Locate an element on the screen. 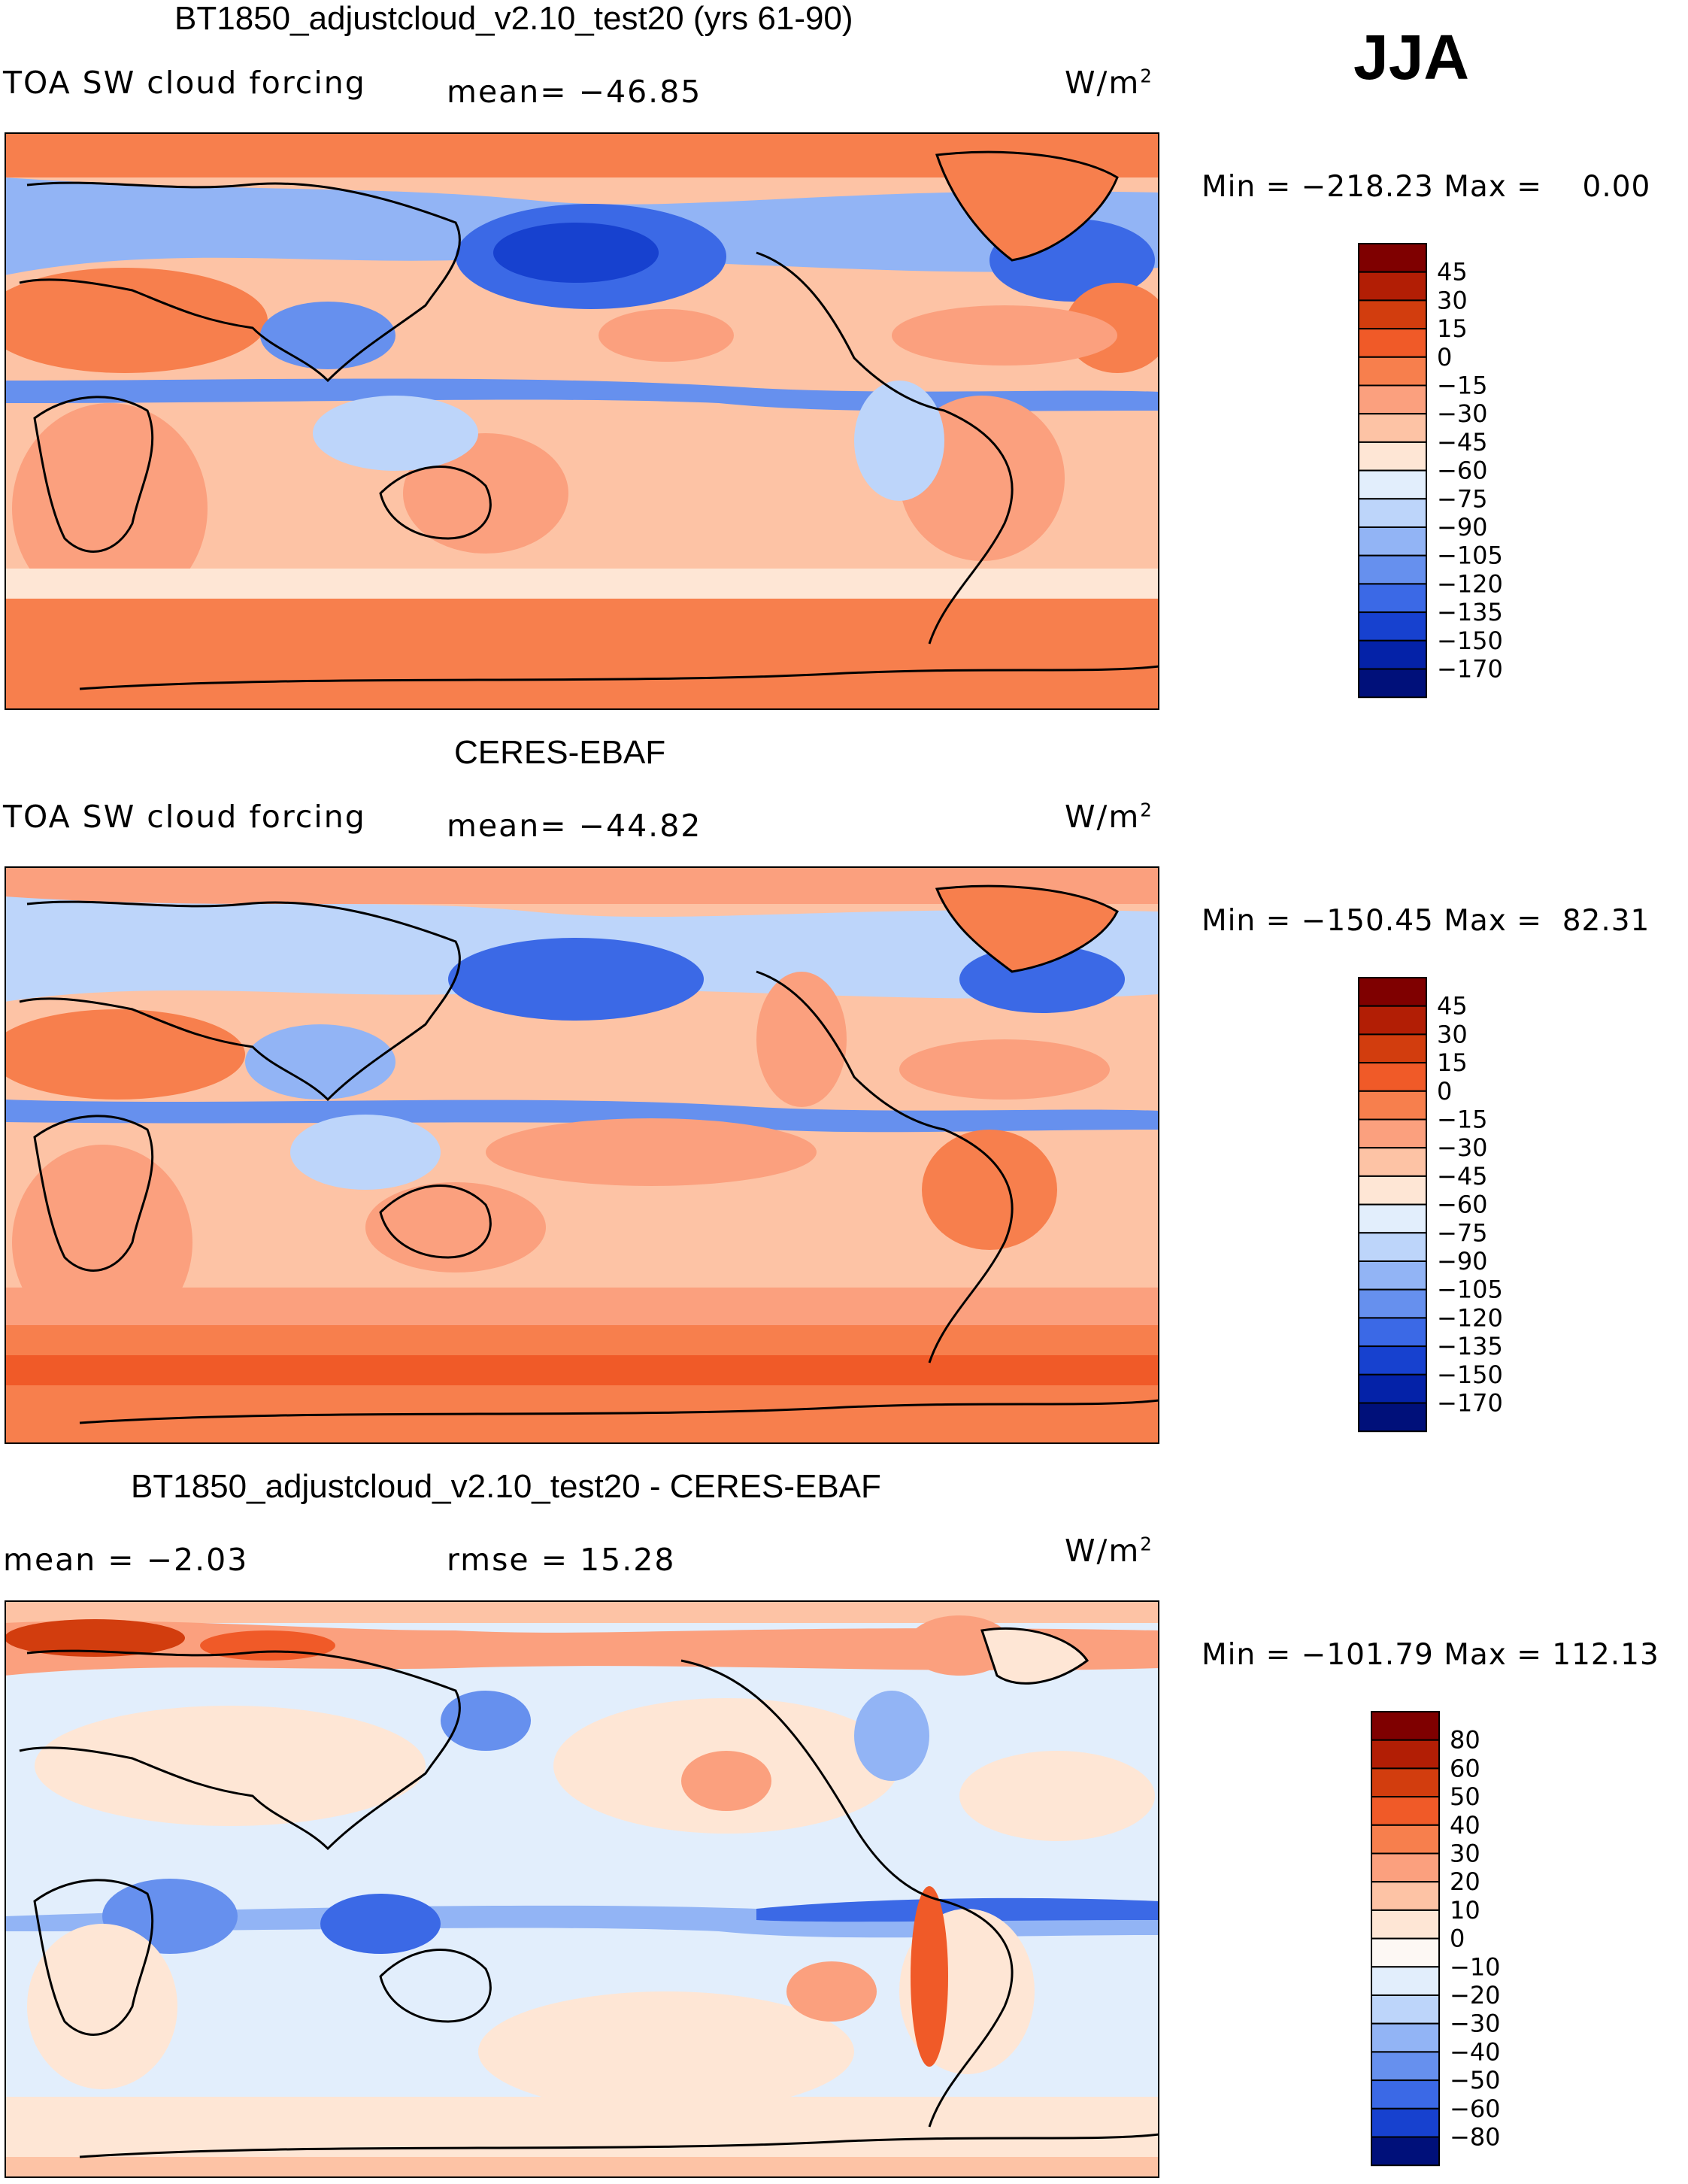  panel-2-colorbar-label: 0 is located at coordinates (1444, 1091).